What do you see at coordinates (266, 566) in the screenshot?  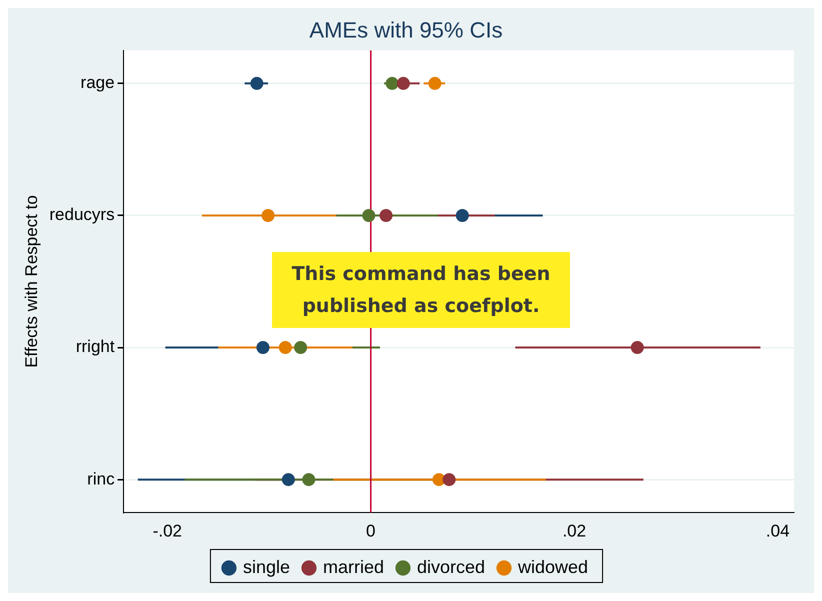 I see `legend-label: single` at bounding box center [266, 566].